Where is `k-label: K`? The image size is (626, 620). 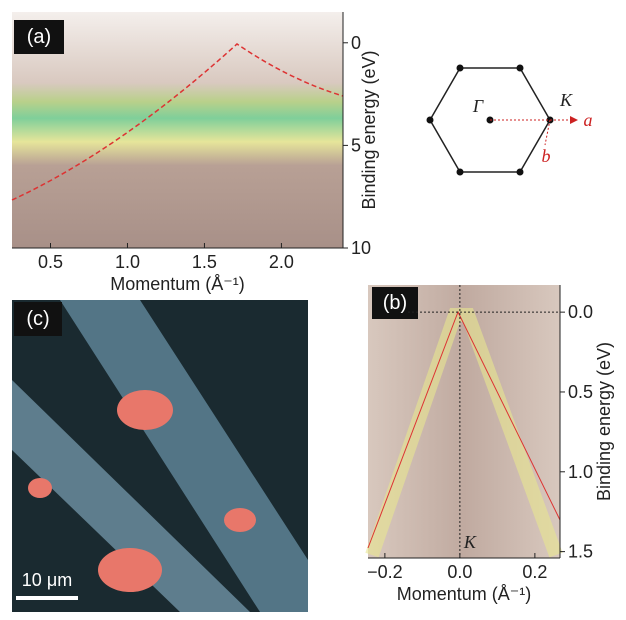
k-label: K is located at coordinates (566, 100).